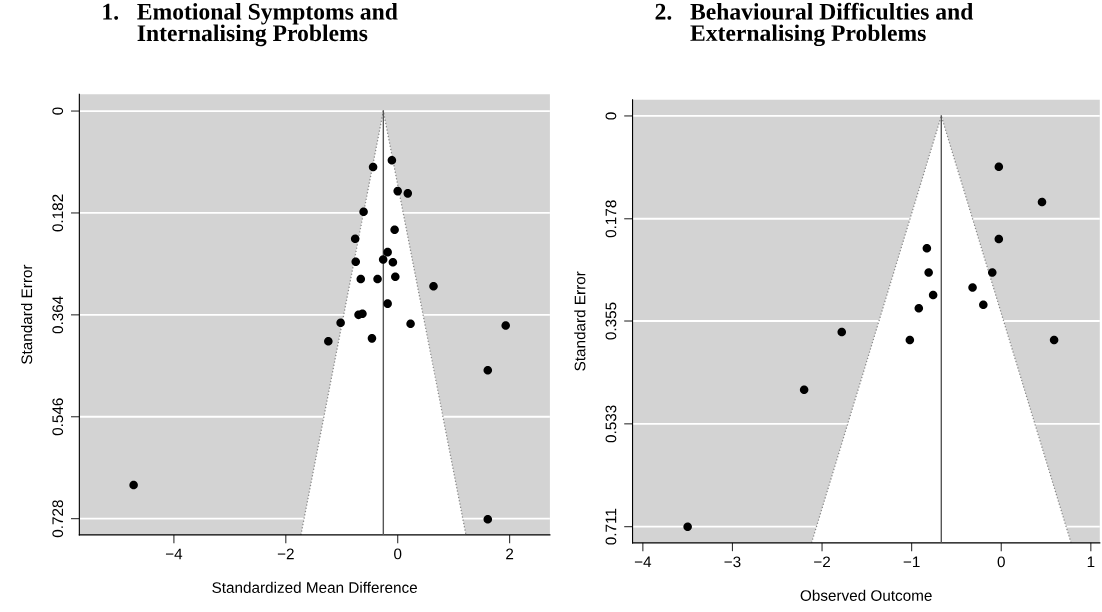 The image size is (1102, 612). I want to click on x-tick-label: −3, so click(732, 562).